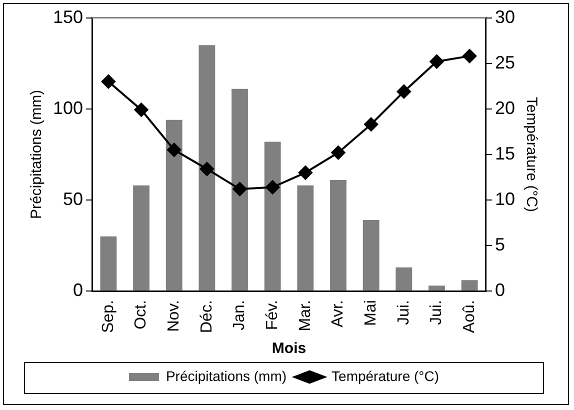 Image resolution: width=574 pixels, height=410 pixels. I want to click on y-tick-label: 0, so click(78, 290).